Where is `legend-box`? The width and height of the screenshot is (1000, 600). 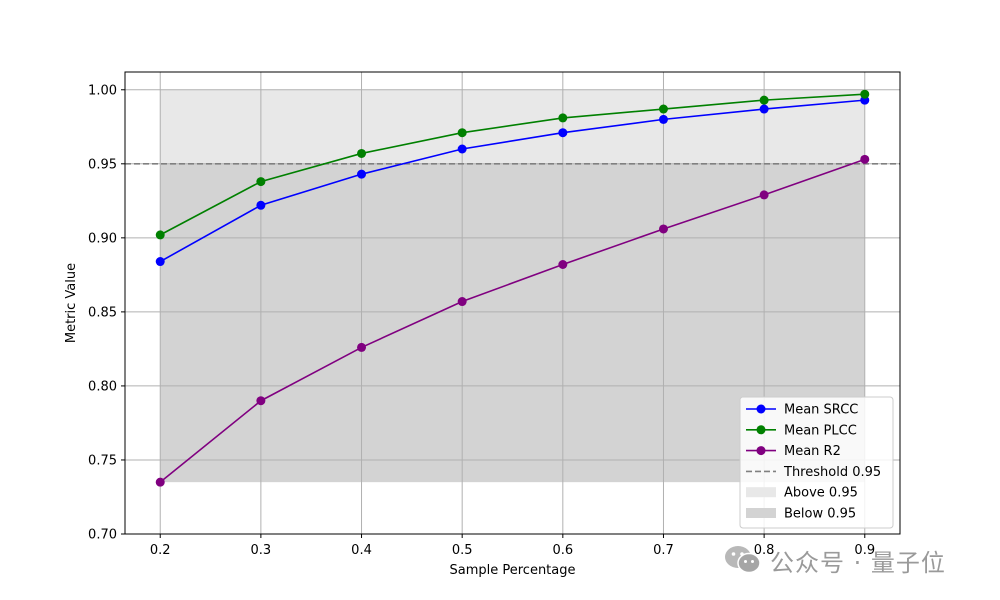
legend-box is located at coordinates (816, 462).